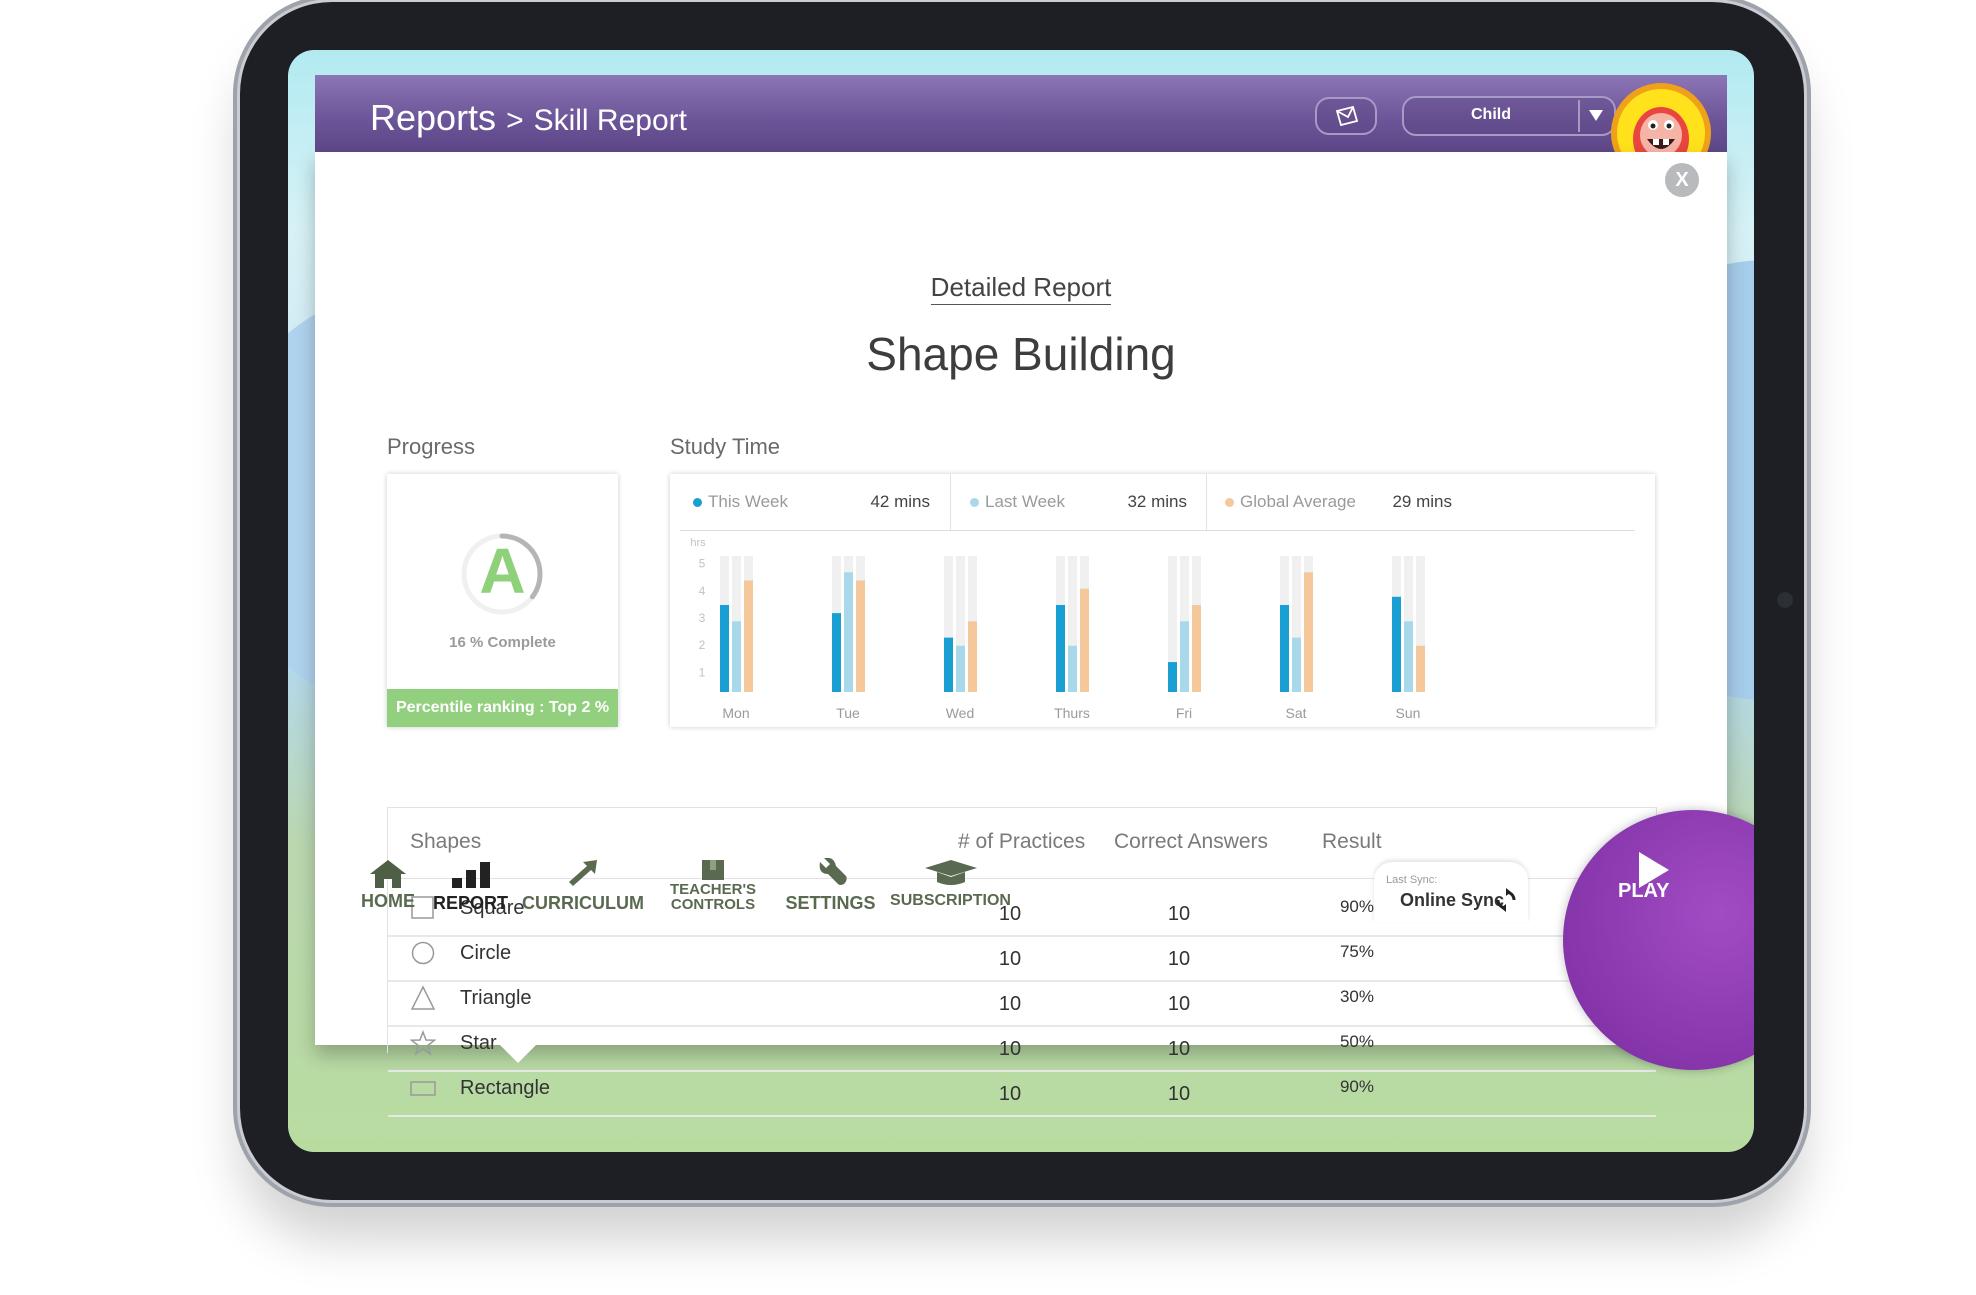 The height and width of the screenshot is (1295, 1976). I want to click on rectangle-icon, so click(423, 1088).